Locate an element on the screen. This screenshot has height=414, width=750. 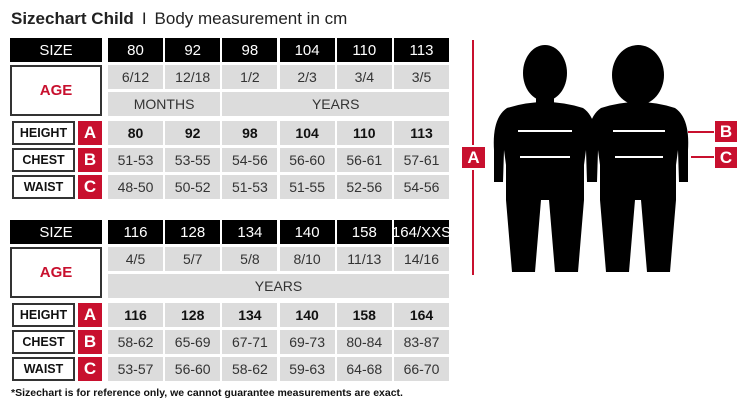
size-cell: 104 is located at coordinates (307, 50).